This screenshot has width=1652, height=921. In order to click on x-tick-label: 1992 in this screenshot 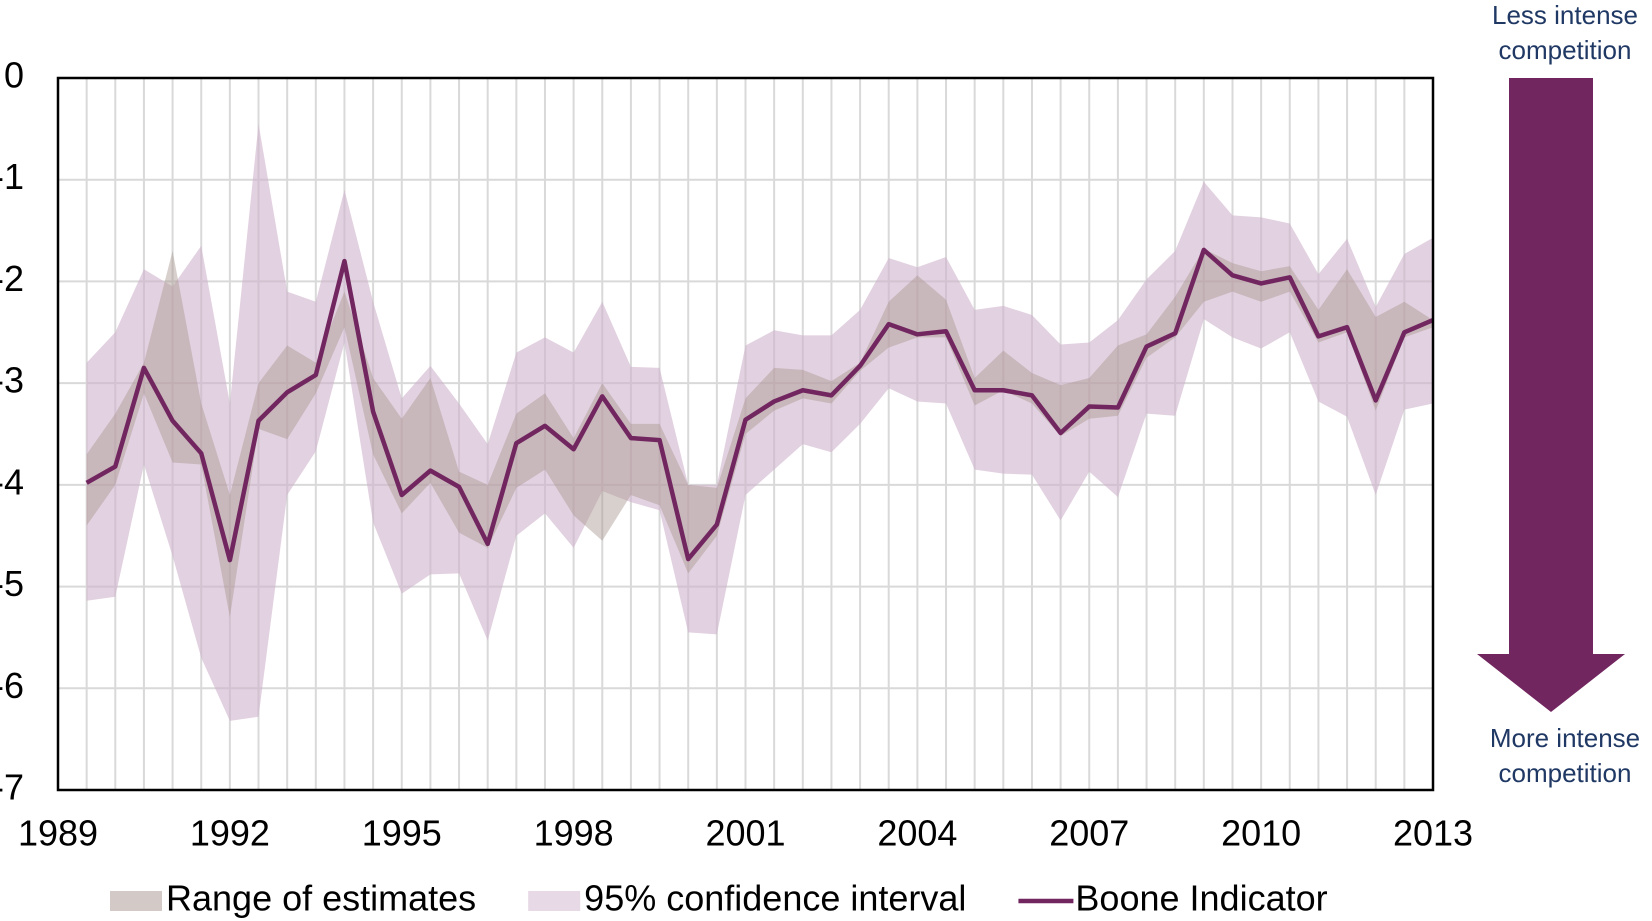, I will do `click(230, 833)`.